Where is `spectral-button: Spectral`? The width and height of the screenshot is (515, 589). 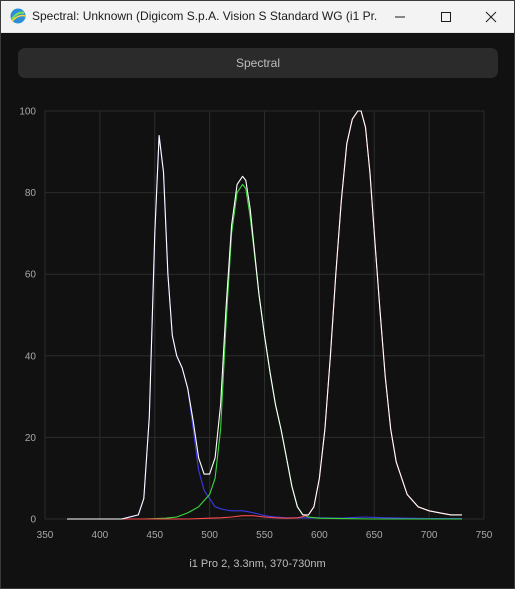
spectral-button: Spectral is located at coordinates (258, 63).